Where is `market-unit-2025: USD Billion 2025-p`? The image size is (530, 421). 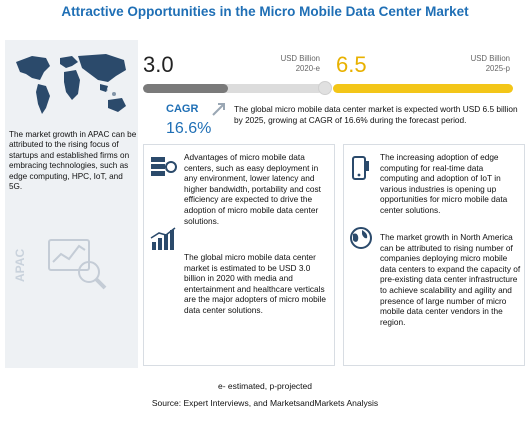
market-unit-2025: USD Billion 2025-p is located at coordinates (470, 64).